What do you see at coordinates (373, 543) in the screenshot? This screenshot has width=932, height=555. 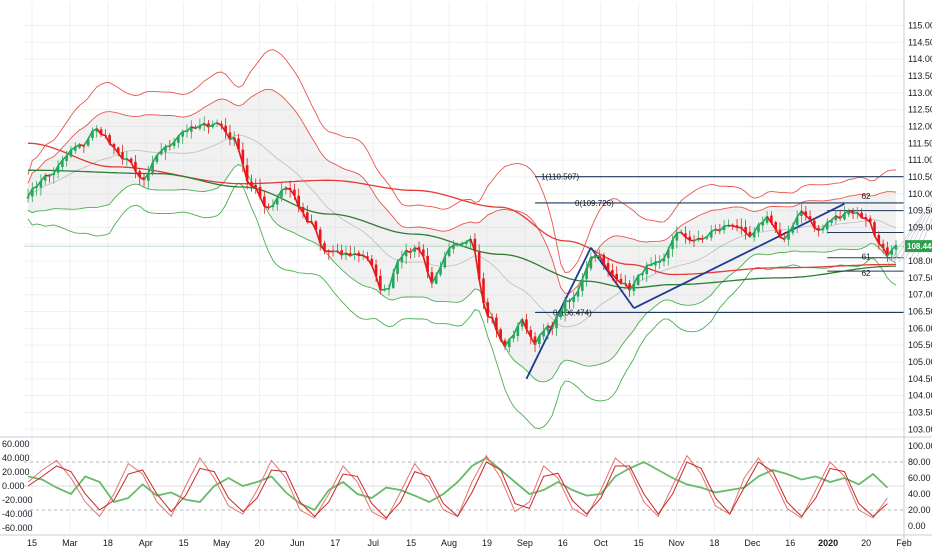 I see `x-axis-label: Jul` at bounding box center [373, 543].